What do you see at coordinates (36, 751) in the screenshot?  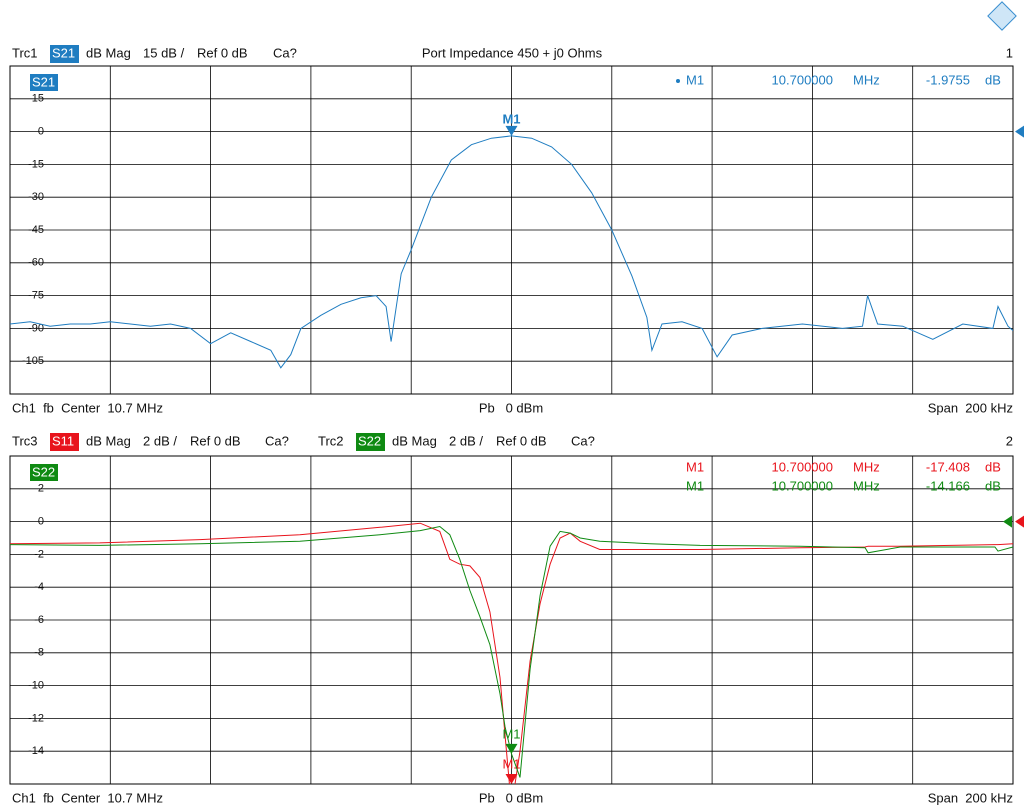 I see `y-tick-label: -14` at bounding box center [36, 751].